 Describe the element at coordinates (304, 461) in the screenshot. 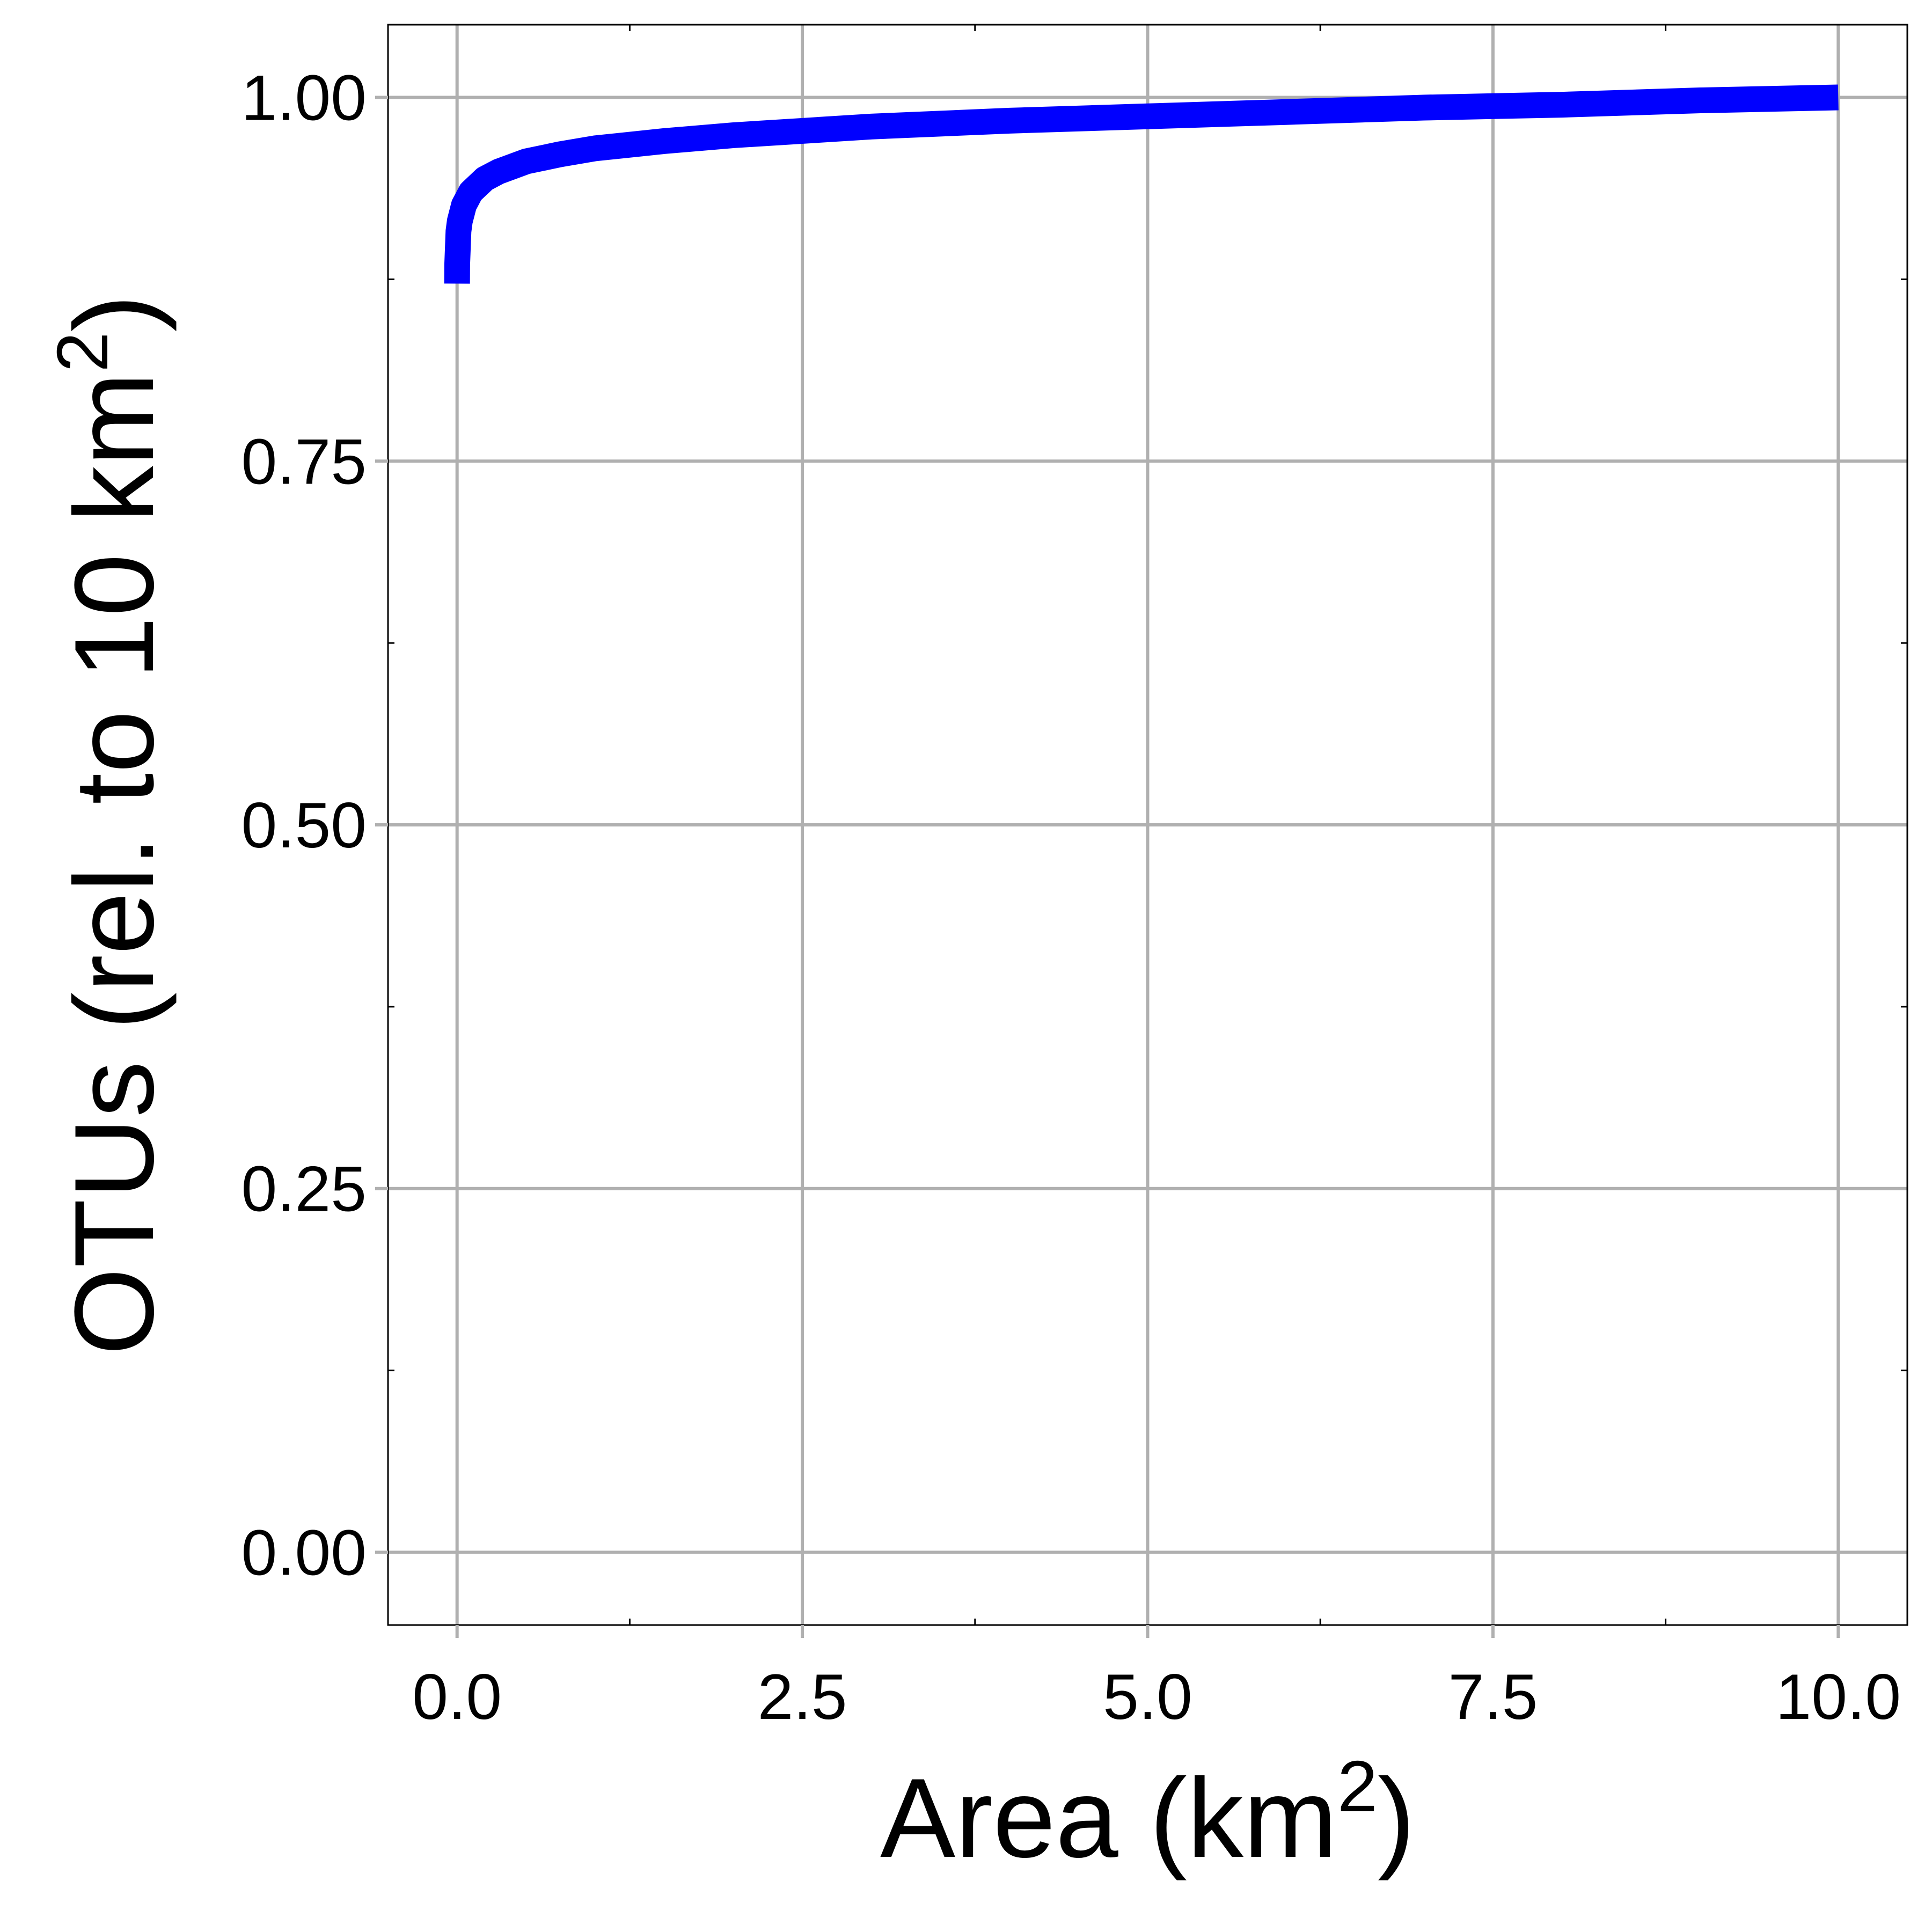

I see `y-tick-label: 0.75` at that location.